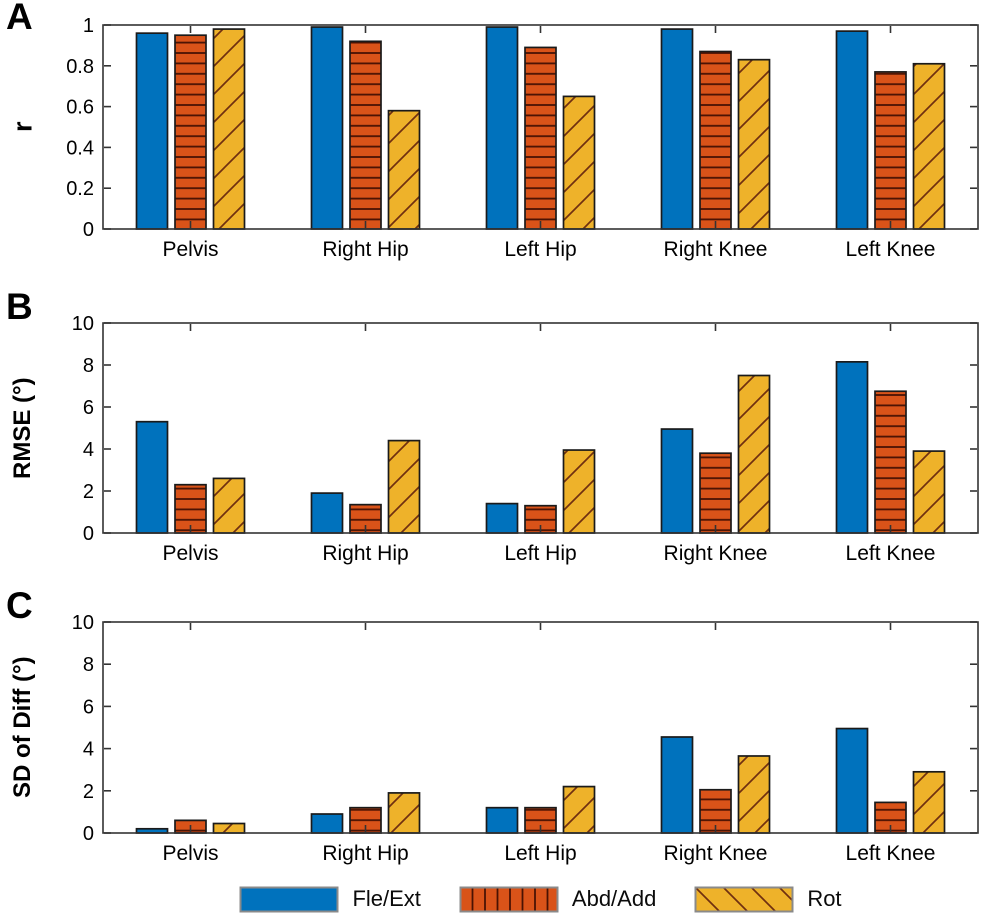 This screenshot has width=986, height=919. I want to click on legend-swatch-abd-add, so click(509, 899).